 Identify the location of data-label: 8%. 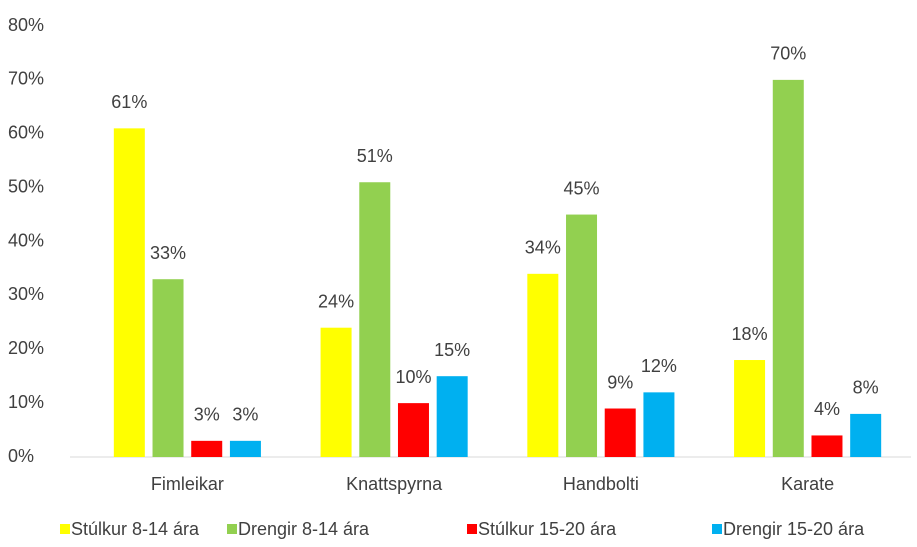
(866, 388).